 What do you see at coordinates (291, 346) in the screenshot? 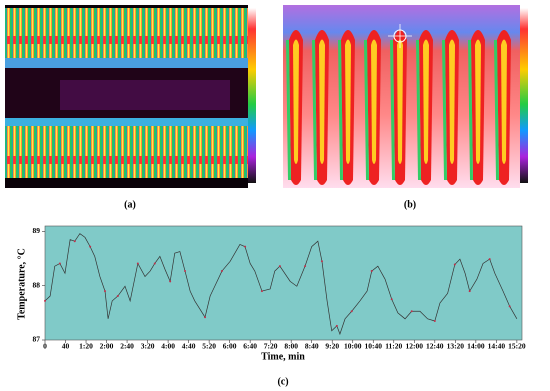
I see `x-tick-label: 8:00` at bounding box center [291, 346].